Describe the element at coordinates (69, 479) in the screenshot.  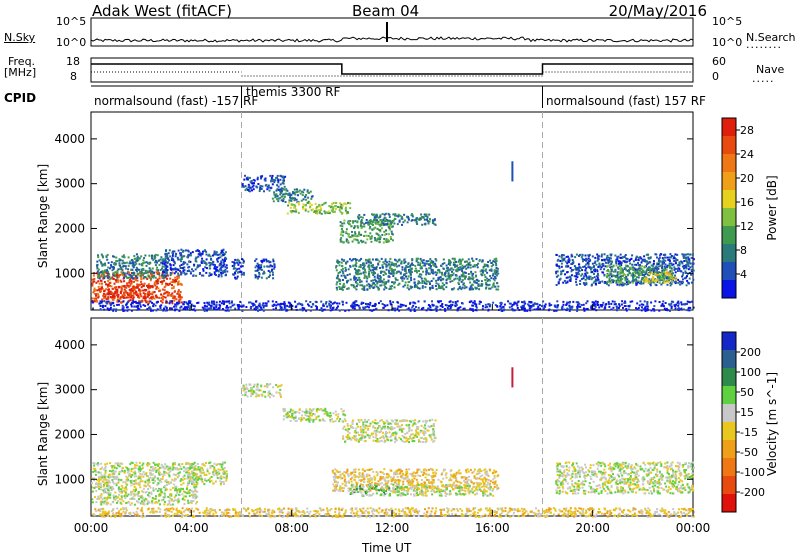
I see `velocity-ytick-label-0: 1000` at that location.